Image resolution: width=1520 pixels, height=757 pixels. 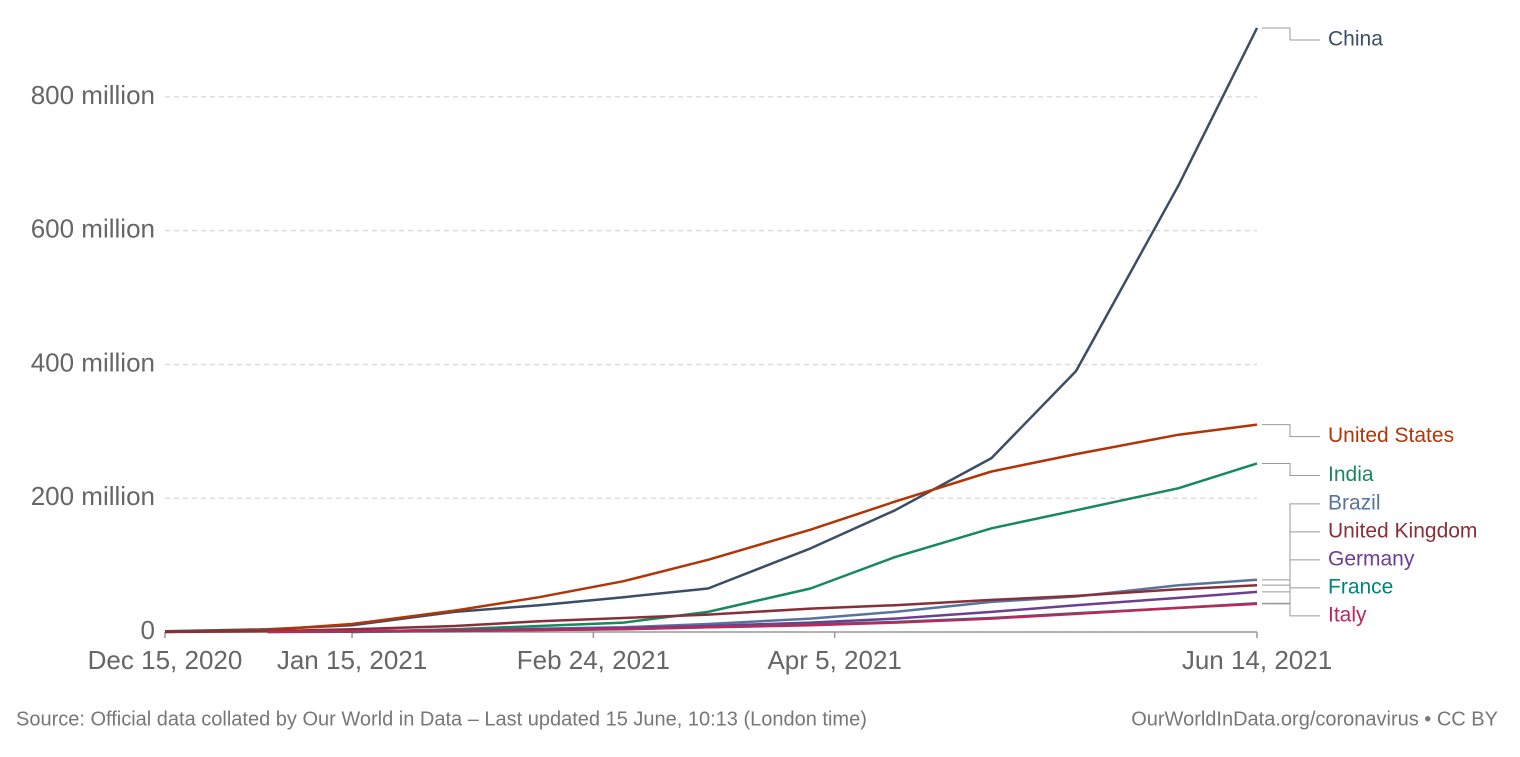 What do you see at coordinates (165, 660) in the screenshot?
I see `x-tick-label: Dec 15, 2020` at bounding box center [165, 660].